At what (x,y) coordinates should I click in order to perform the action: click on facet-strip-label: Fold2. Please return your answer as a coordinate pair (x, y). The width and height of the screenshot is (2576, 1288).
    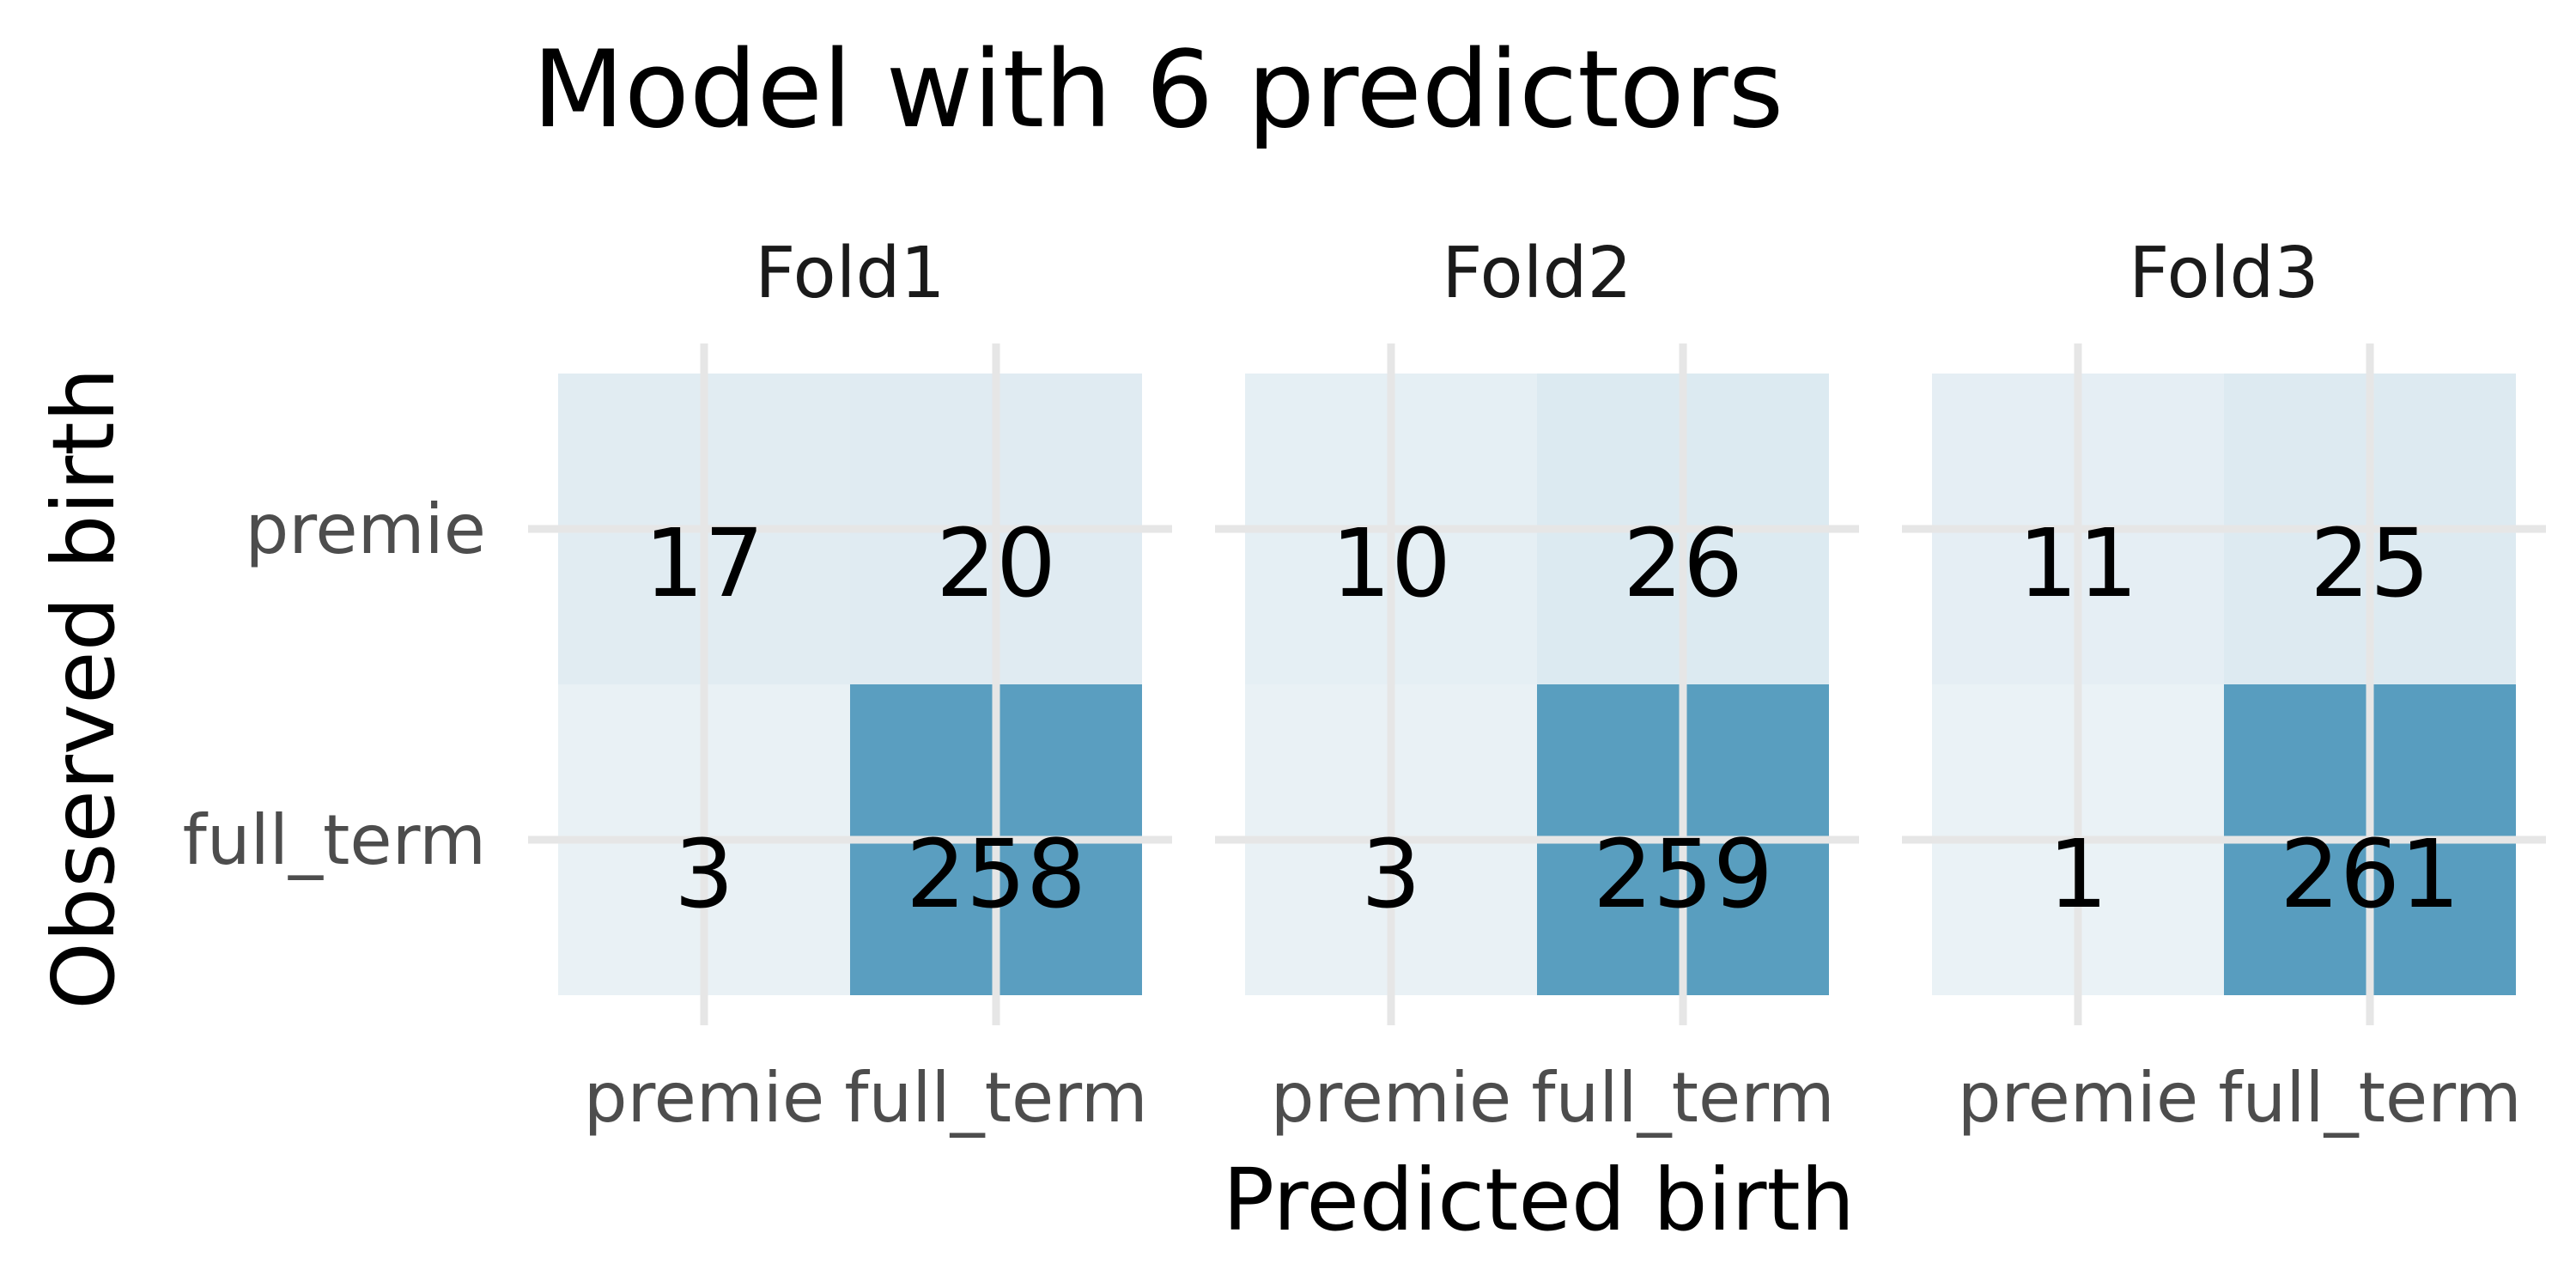
    Looking at the image, I should click on (1536, 273).